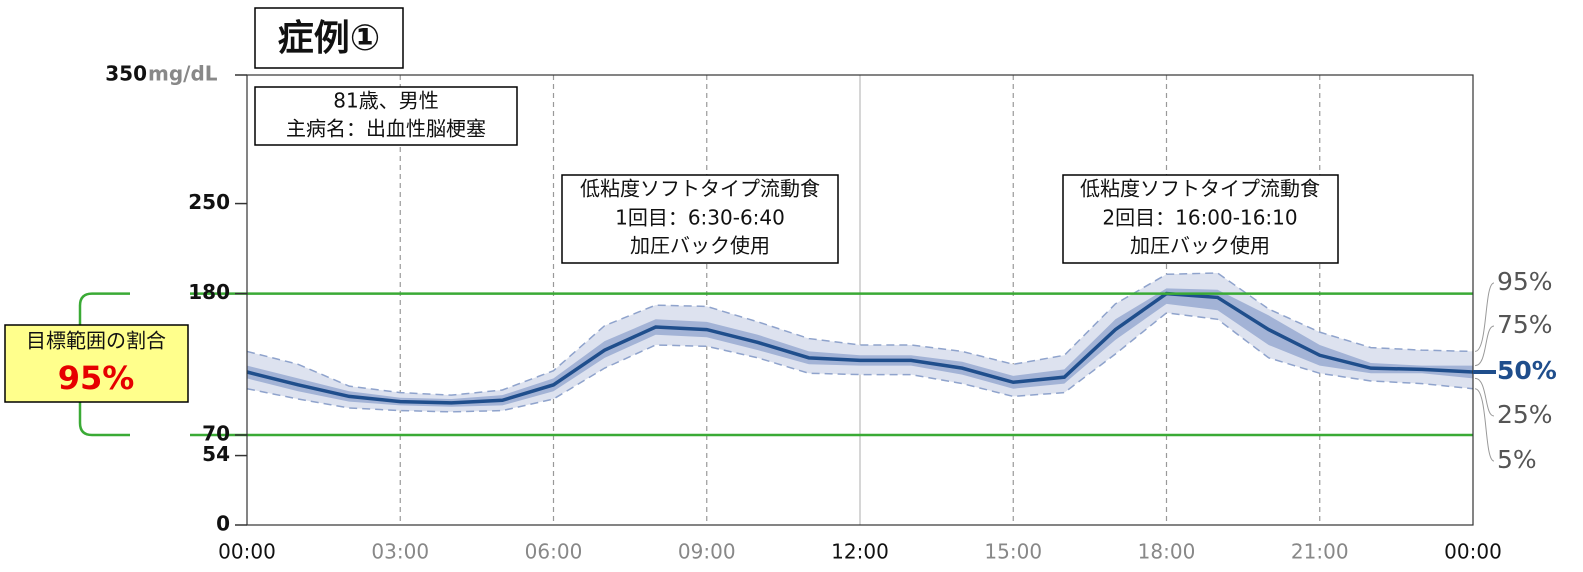 Image resolution: width=1583 pixels, height=572 pixels. What do you see at coordinates (216, 434) in the screenshot?
I see `y-tick-label: 70` at bounding box center [216, 434].